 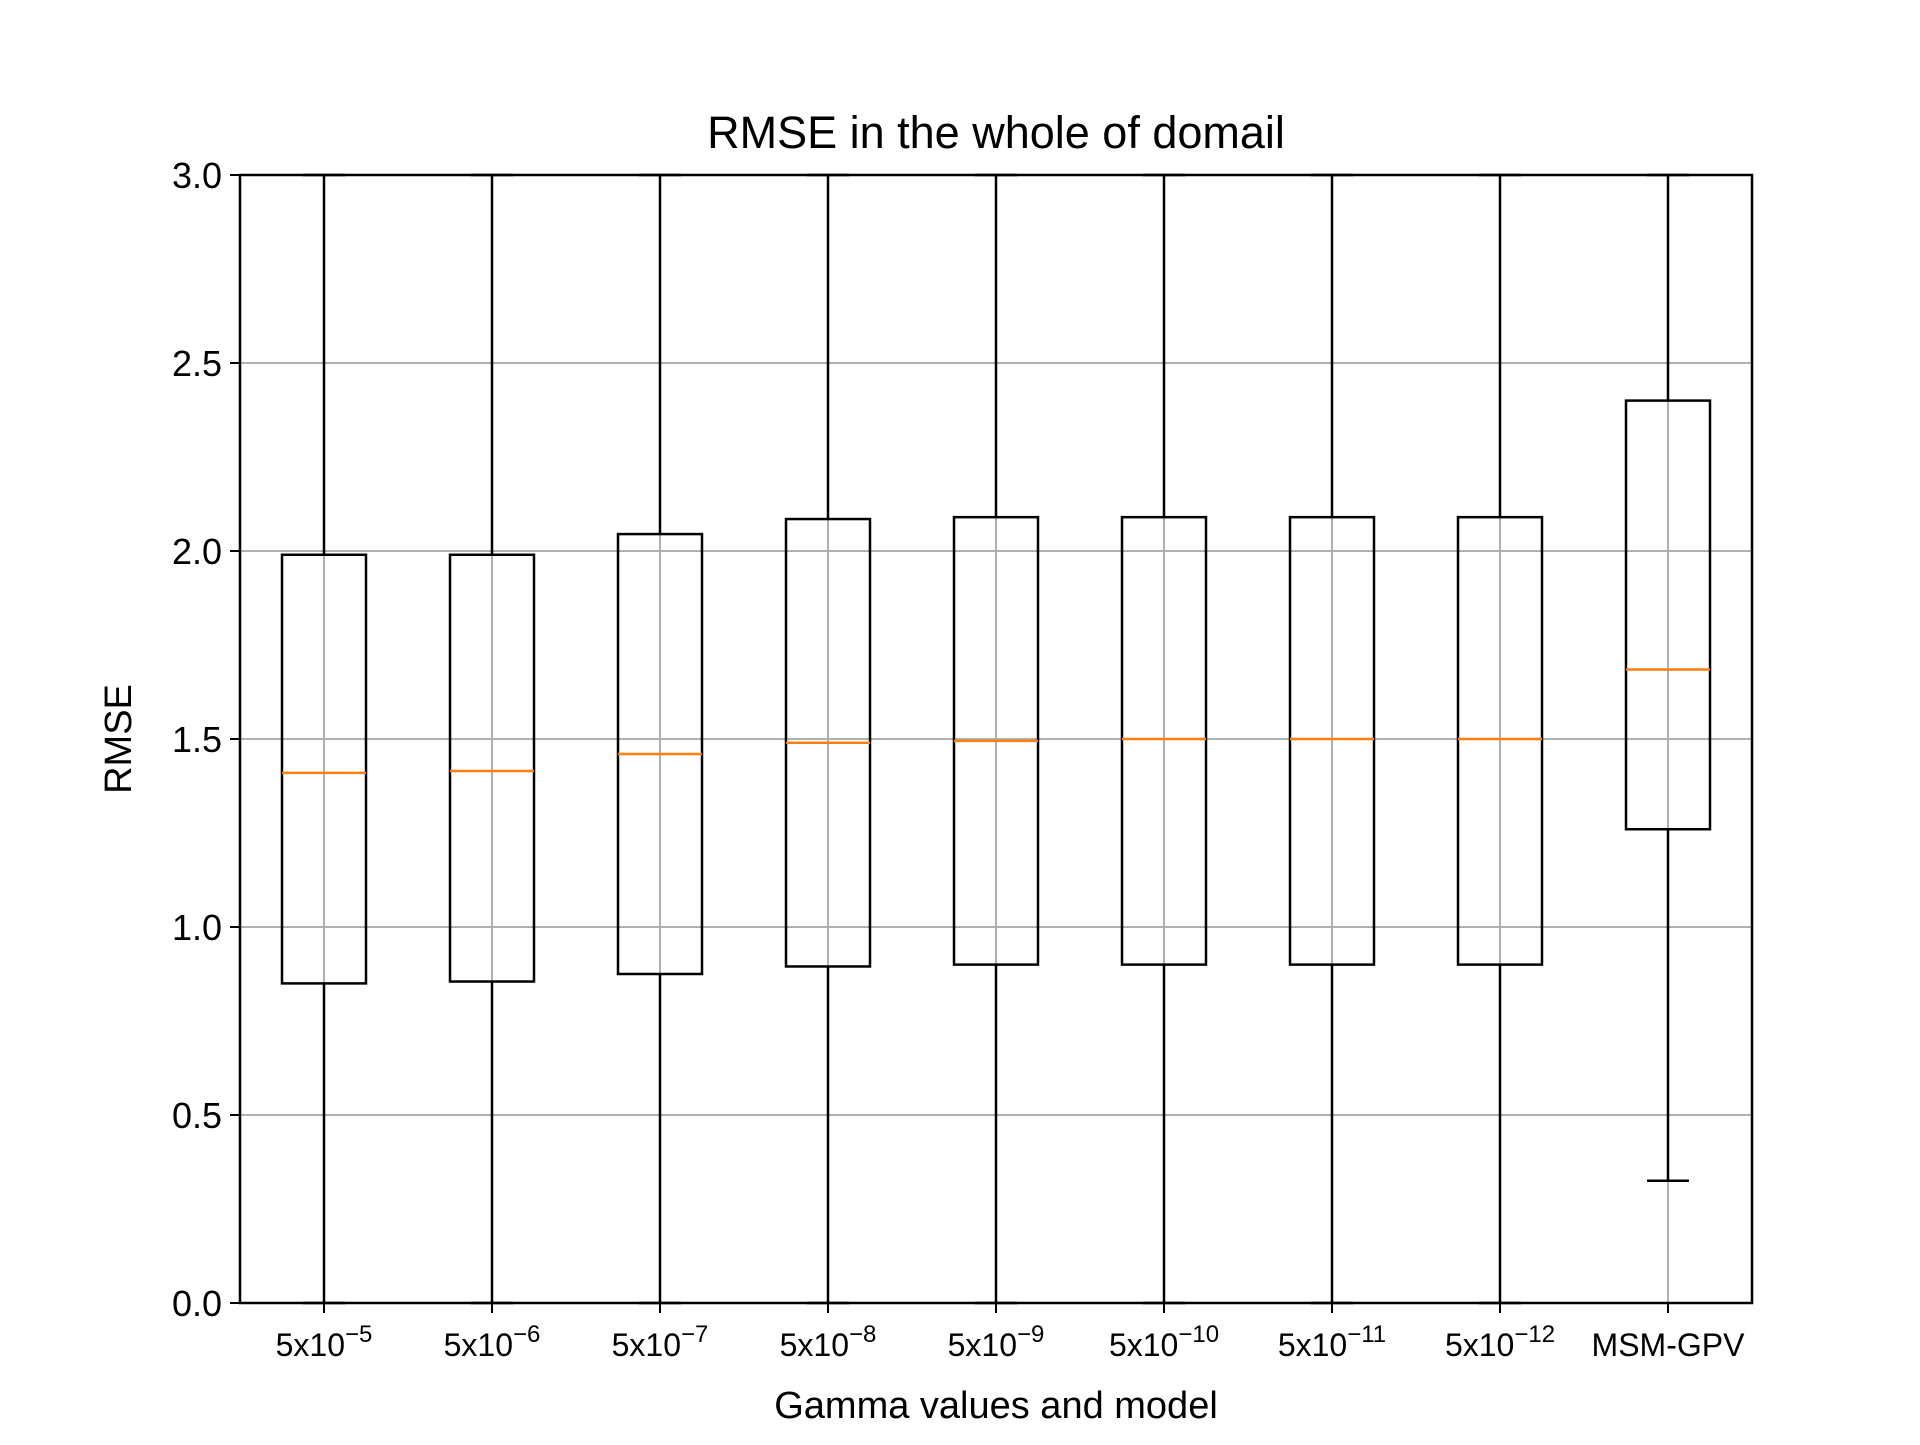 What do you see at coordinates (1669, 1345) in the screenshot?
I see `x-tick-label: MSM-GPV` at bounding box center [1669, 1345].